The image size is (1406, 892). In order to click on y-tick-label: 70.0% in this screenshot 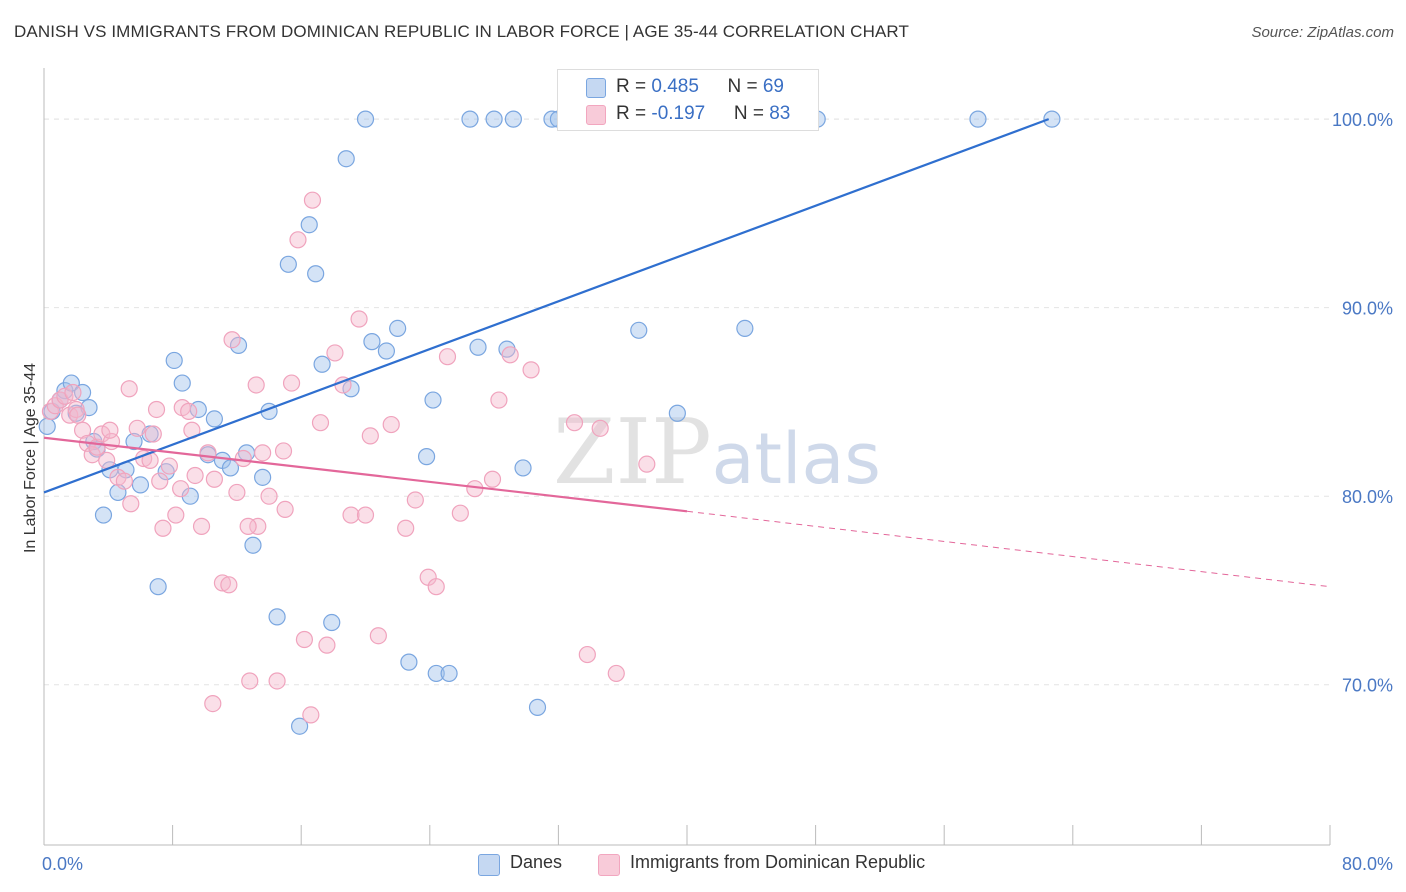, I will do `click(1367, 686)`.